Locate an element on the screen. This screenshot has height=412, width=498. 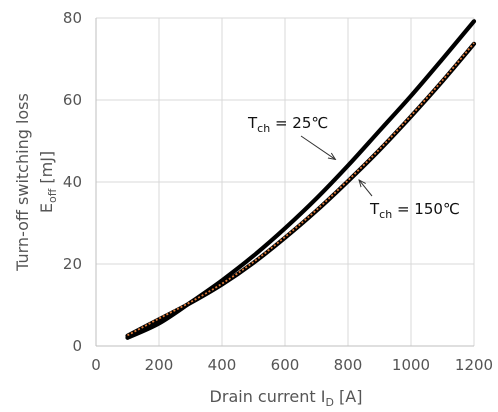
y-axis-title-line1: Turn-off switching loss is located at coordinates (22, 182).